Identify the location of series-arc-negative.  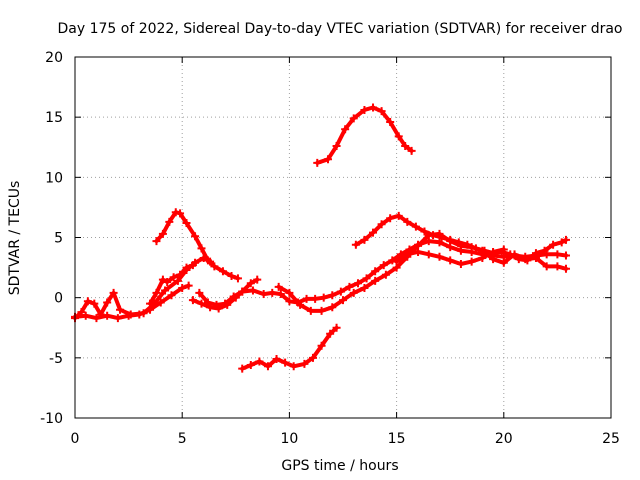
(289, 348).